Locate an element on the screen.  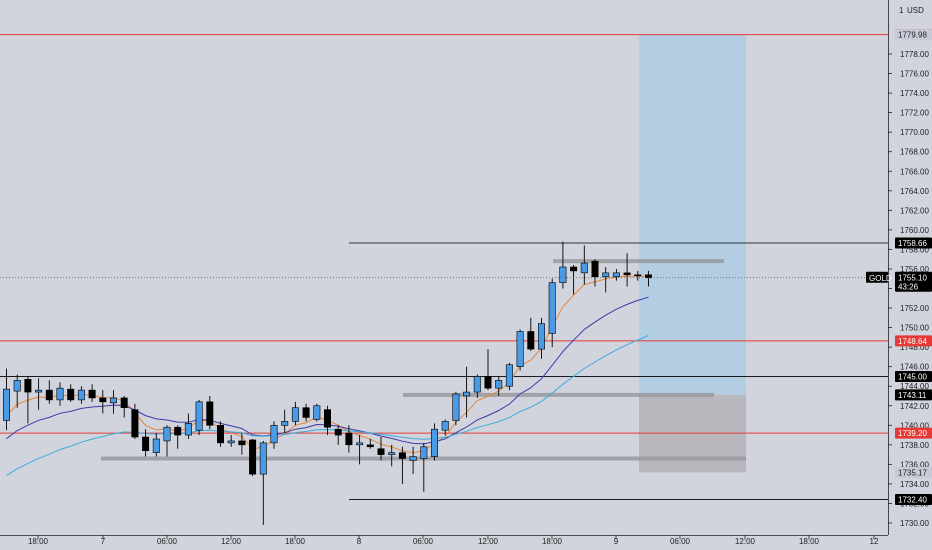
position-tool is located at coordinates (692, 253).